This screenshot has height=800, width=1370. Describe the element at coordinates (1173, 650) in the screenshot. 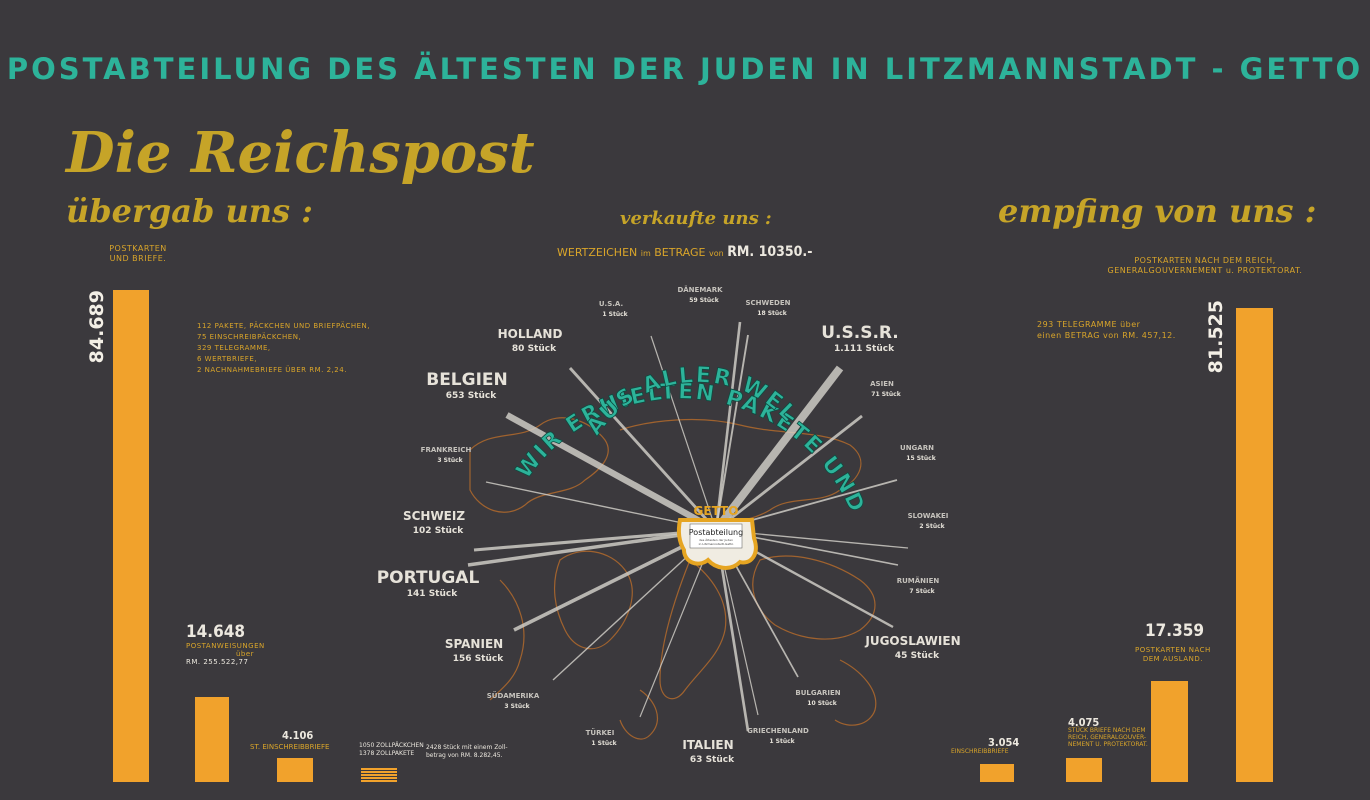

I see `ausland-label-line1: POSTKARTEN NACH` at that location.